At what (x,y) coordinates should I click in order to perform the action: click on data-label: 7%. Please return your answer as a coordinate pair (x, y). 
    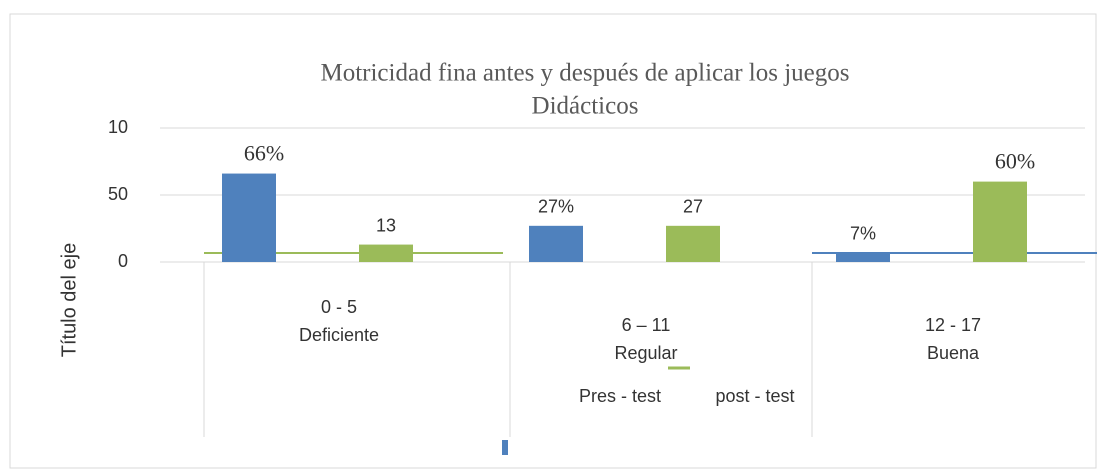
    Looking at the image, I should click on (863, 233).